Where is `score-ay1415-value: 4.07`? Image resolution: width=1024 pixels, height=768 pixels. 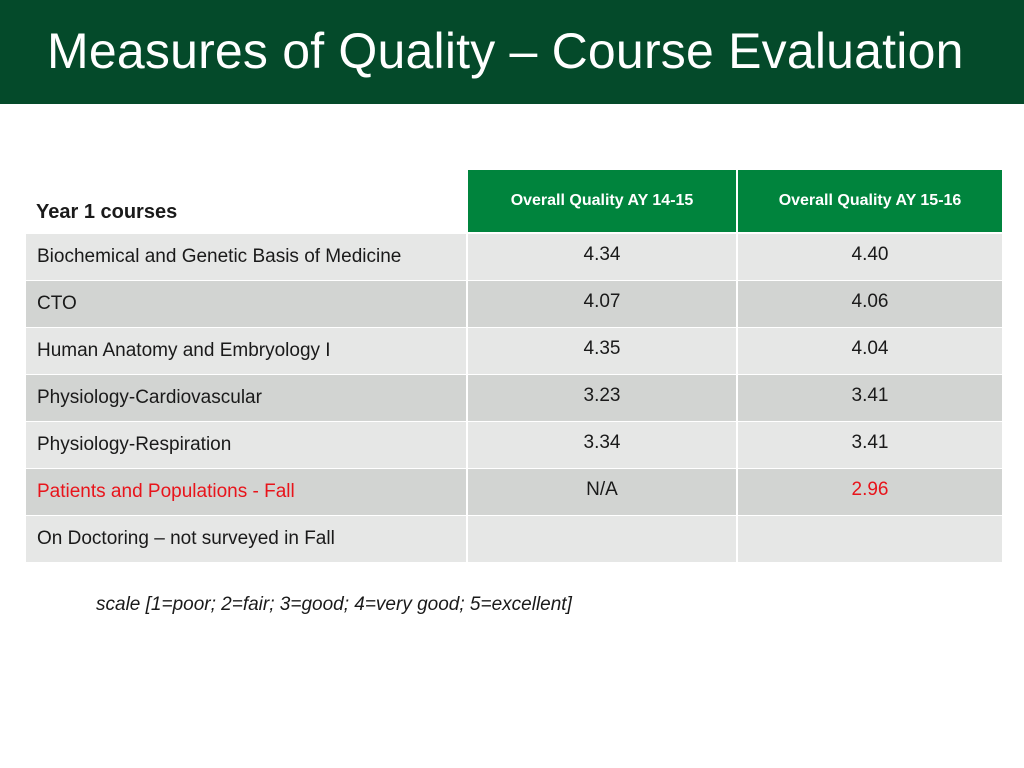 score-ay1415-value: 4.07 is located at coordinates (602, 301).